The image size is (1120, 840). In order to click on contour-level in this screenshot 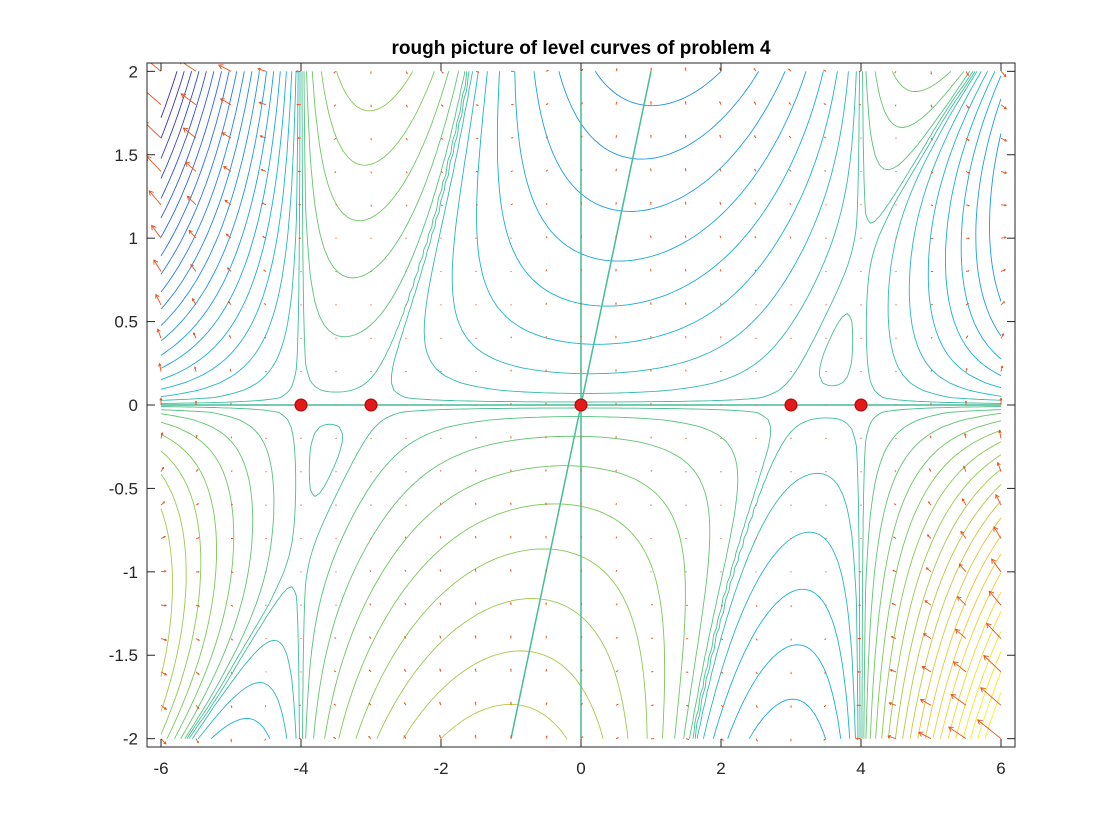, I will do `click(199, 173)`.